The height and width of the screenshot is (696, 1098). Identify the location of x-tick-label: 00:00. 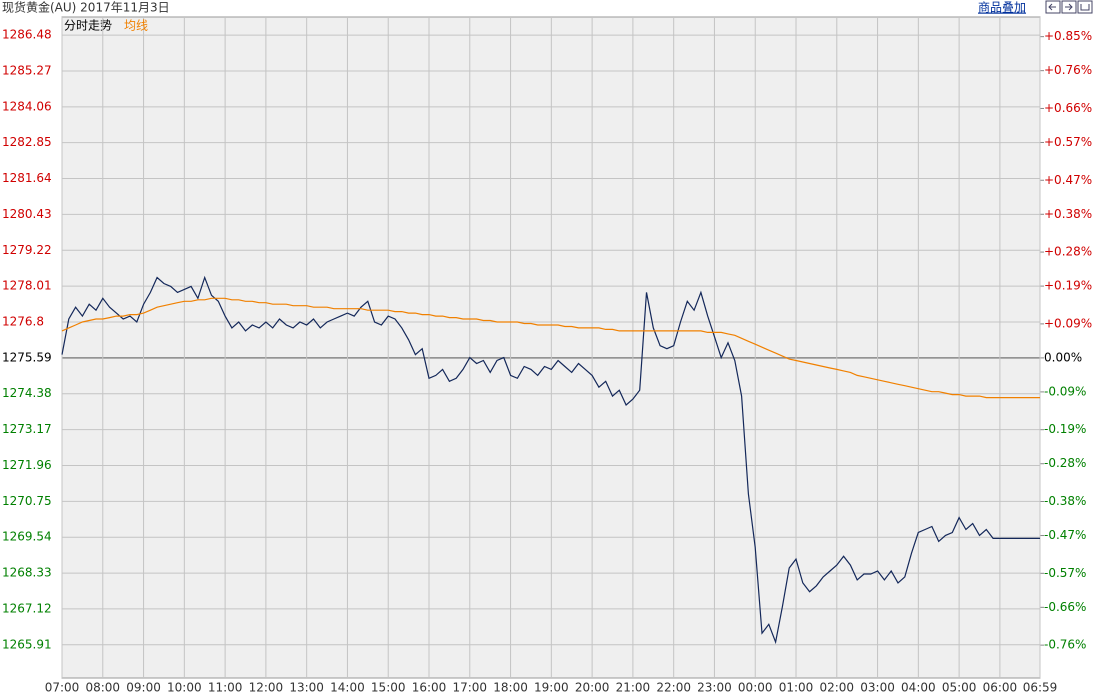
(755, 688).